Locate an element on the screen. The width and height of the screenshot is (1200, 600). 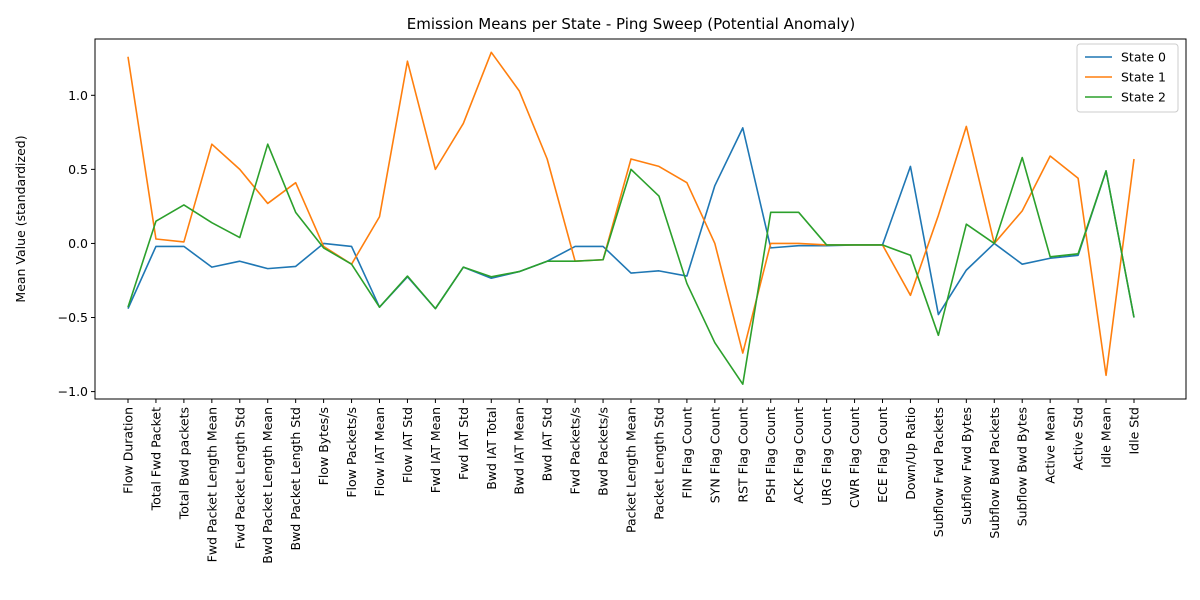
x-tick-label: Flow Bytes/s is located at coordinates (323, 446).